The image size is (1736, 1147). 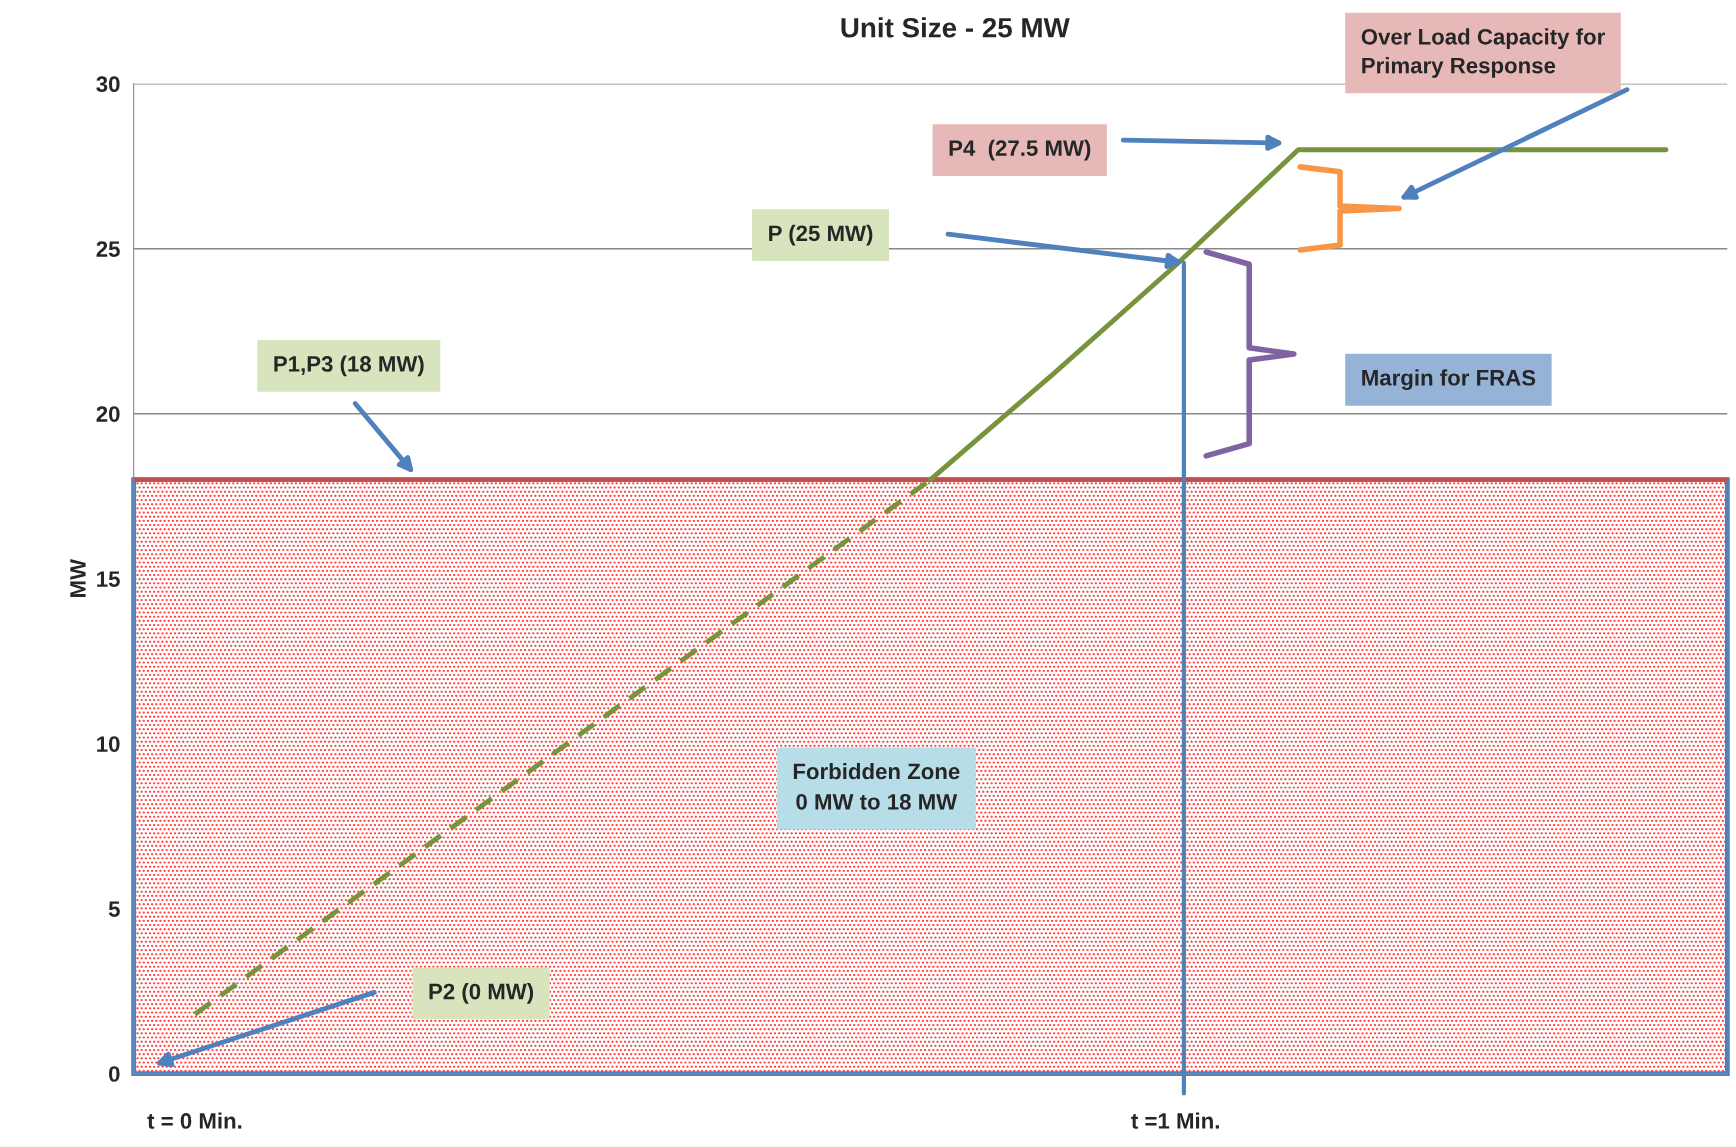 I want to click on x-tick-label: t =1 Min., so click(x=1175, y=1120).